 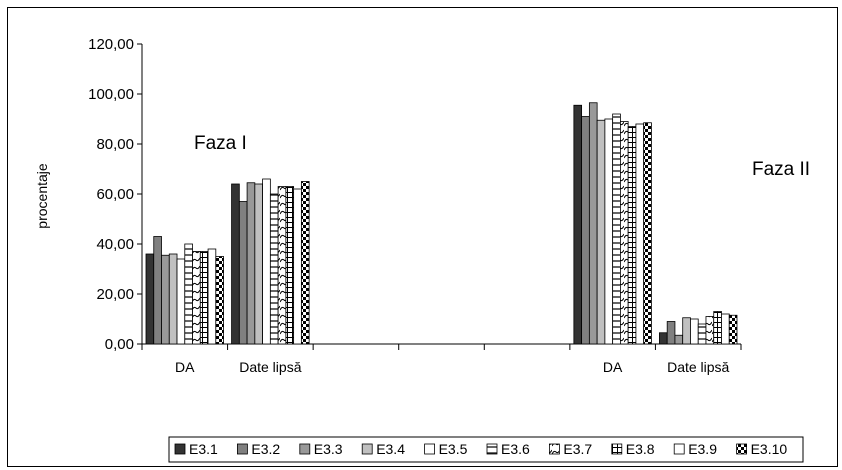 I want to click on annotation-faza-1: Faza I, so click(x=220, y=143).